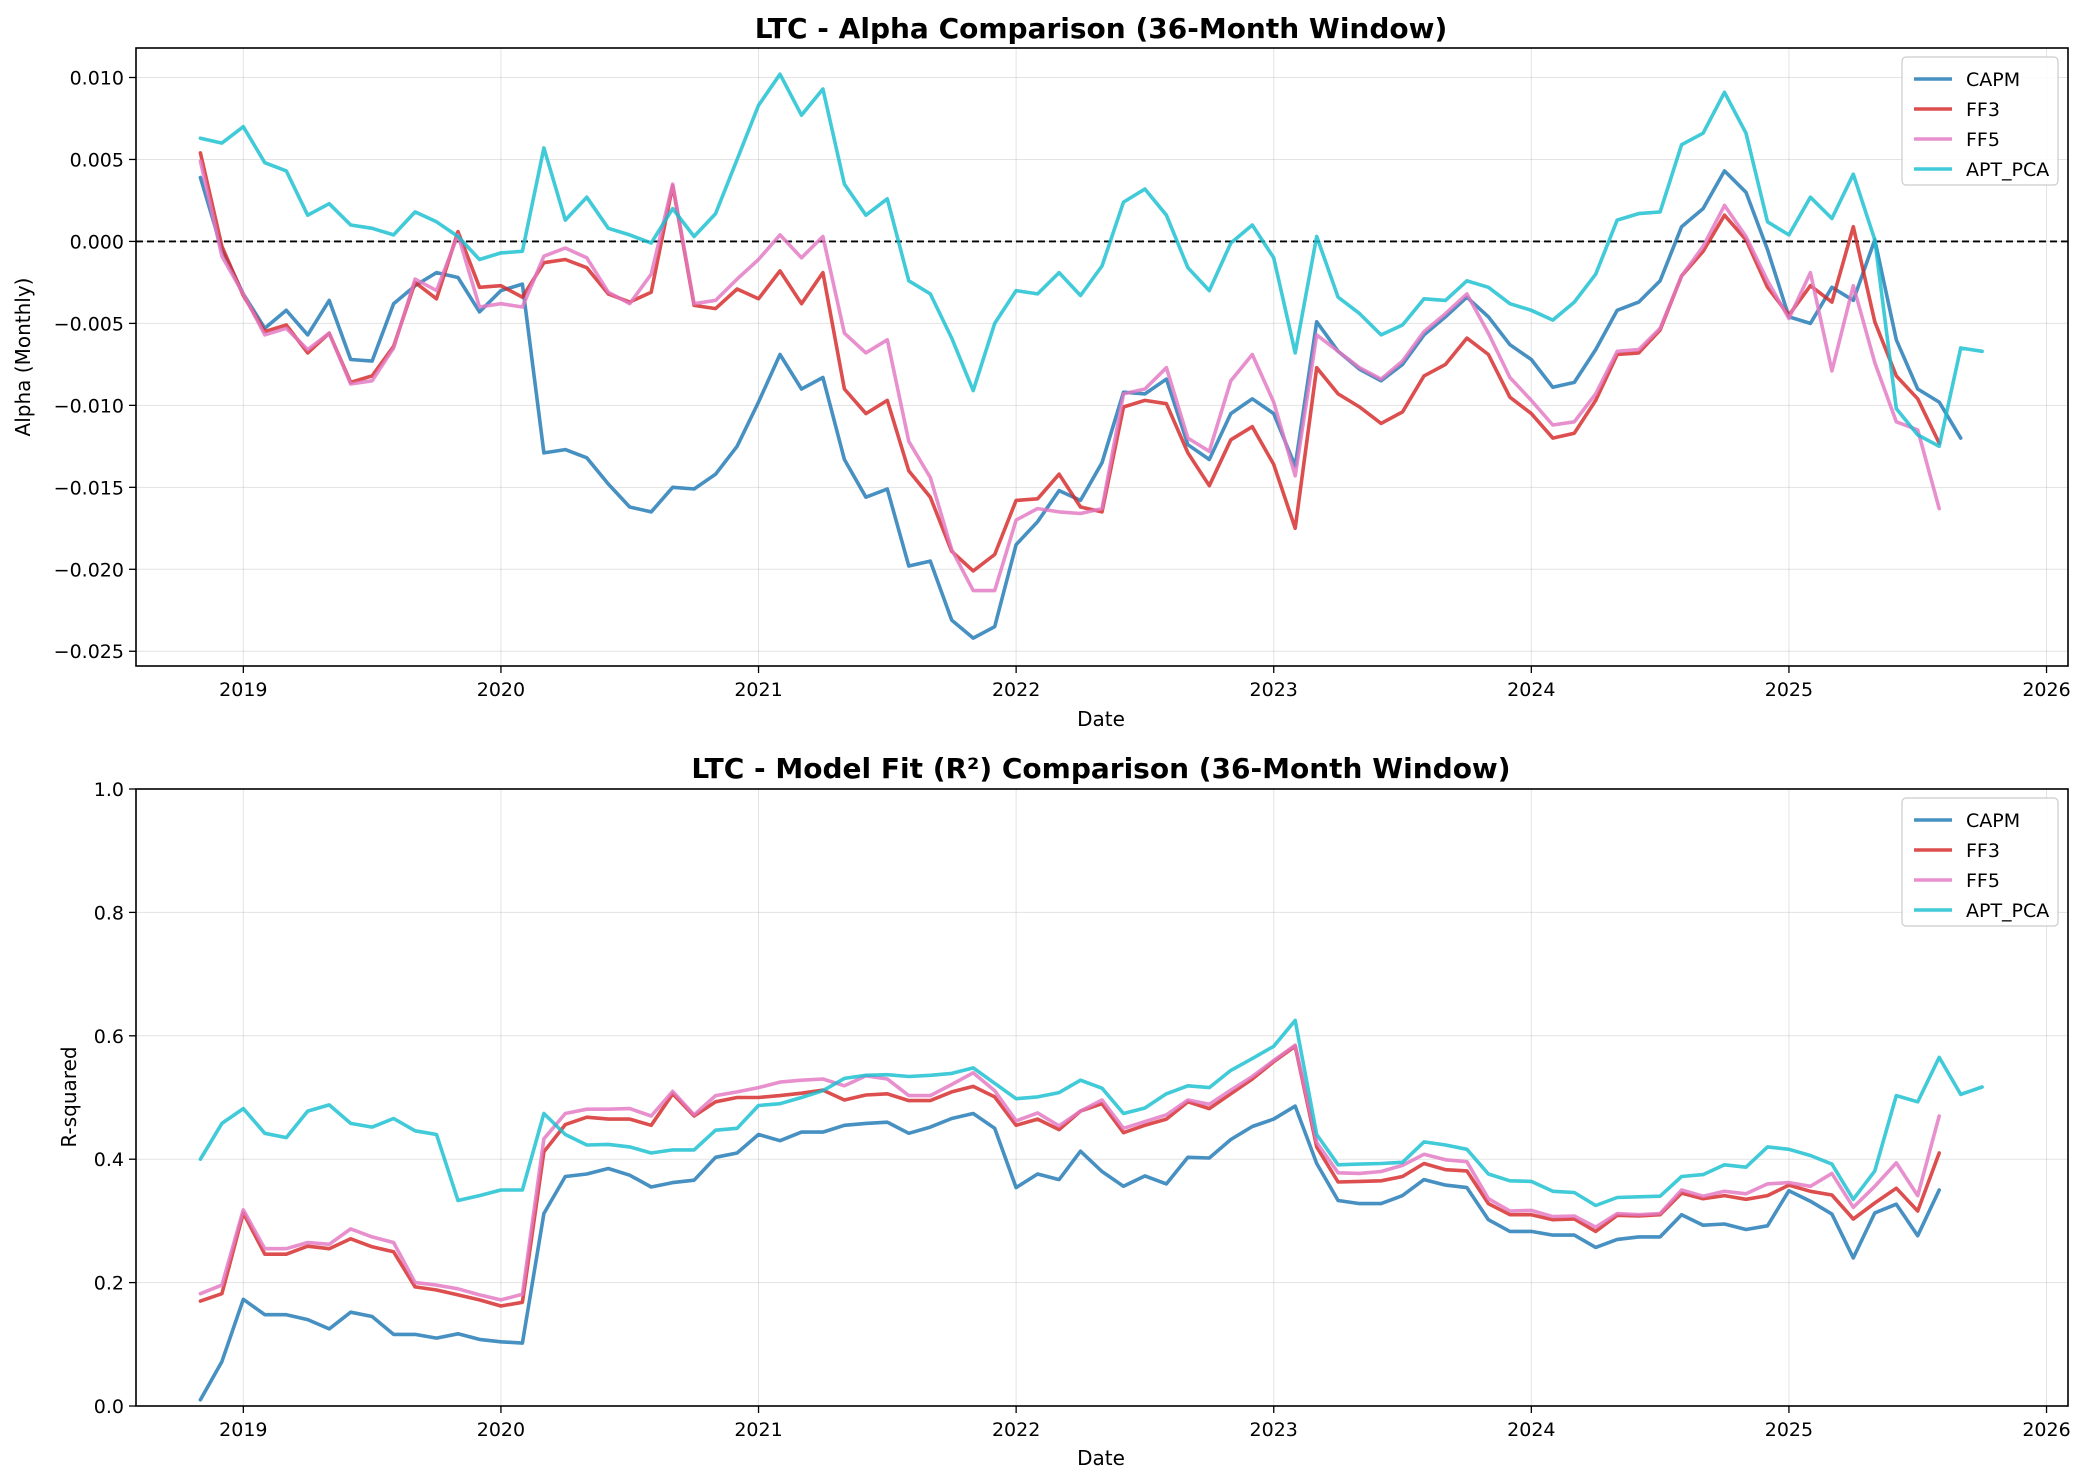 The image size is (2083, 1482). I want to click on y-tick-label: 0.8, so click(109, 913).